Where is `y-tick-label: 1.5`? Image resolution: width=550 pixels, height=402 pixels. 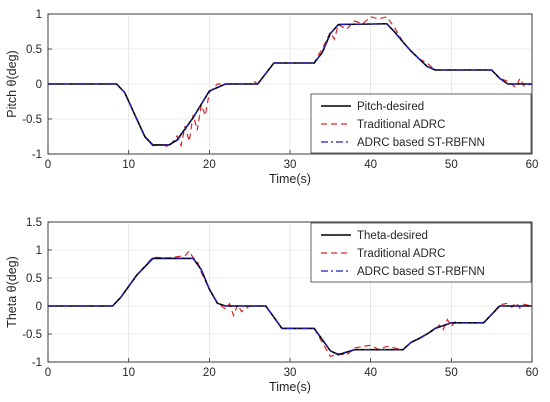 y-tick-label: 1.5 is located at coordinates (34, 223).